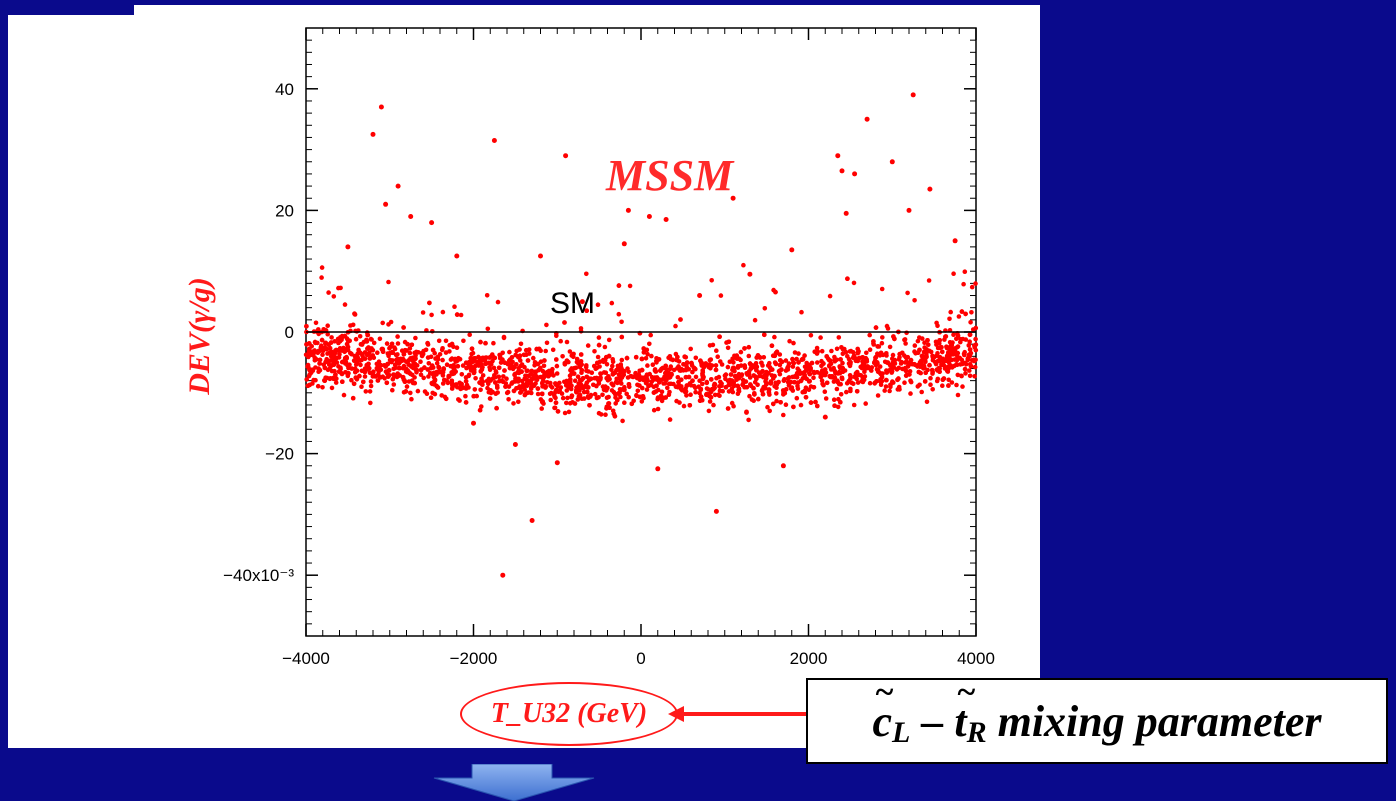 The width and height of the screenshot is (1396, 801). What do you see at coordinates (1154, 721) in the screenshot?
I see `mixing-parameter-text: mixing parameter` at bounding box center [1154, 721].